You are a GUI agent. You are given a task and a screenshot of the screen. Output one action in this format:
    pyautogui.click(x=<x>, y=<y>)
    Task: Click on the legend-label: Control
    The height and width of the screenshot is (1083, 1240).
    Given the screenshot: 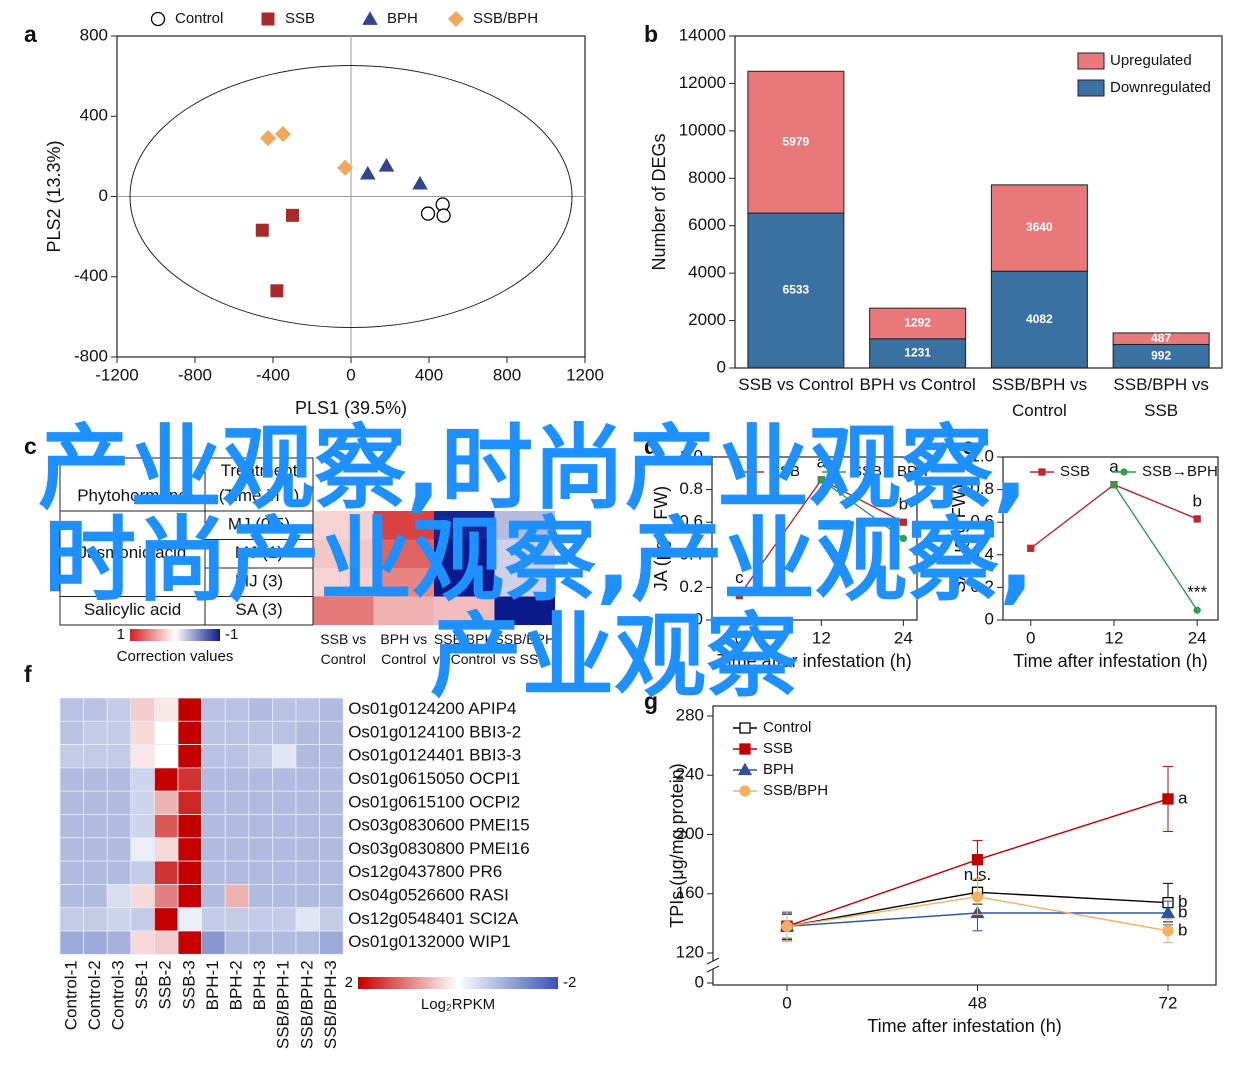 What is the action you would take?
    pyautogui.click(x=199, y=18)
    